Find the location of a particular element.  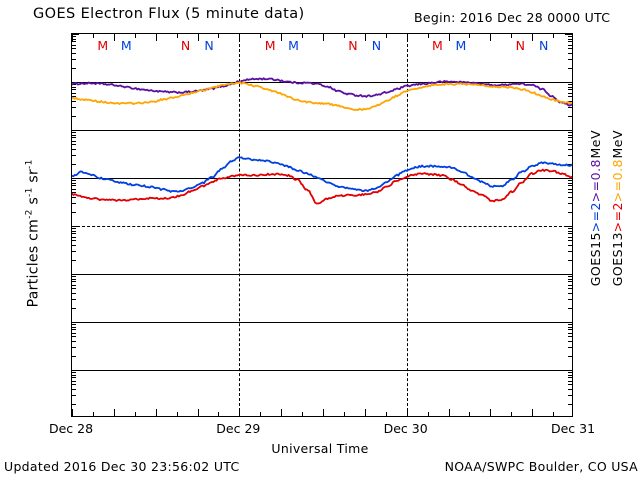

x-axis-title: Universal Time is located at coordinates (320, 448).